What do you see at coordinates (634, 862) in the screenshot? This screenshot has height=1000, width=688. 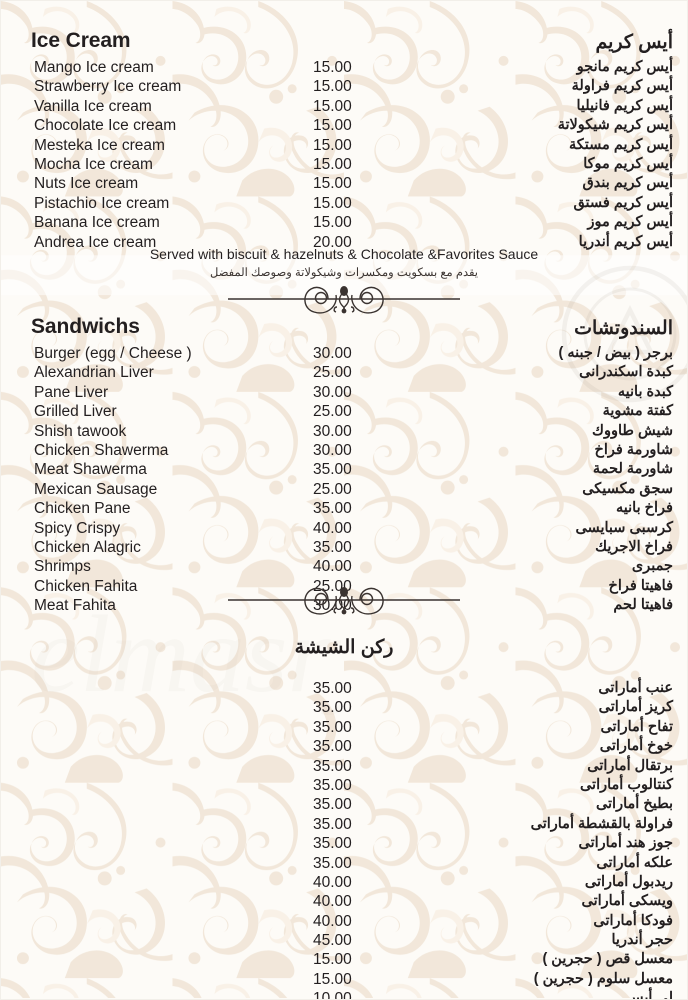 I see `menu-item-name-ar: علكه أماراتى` at bounding box center [634, 862].